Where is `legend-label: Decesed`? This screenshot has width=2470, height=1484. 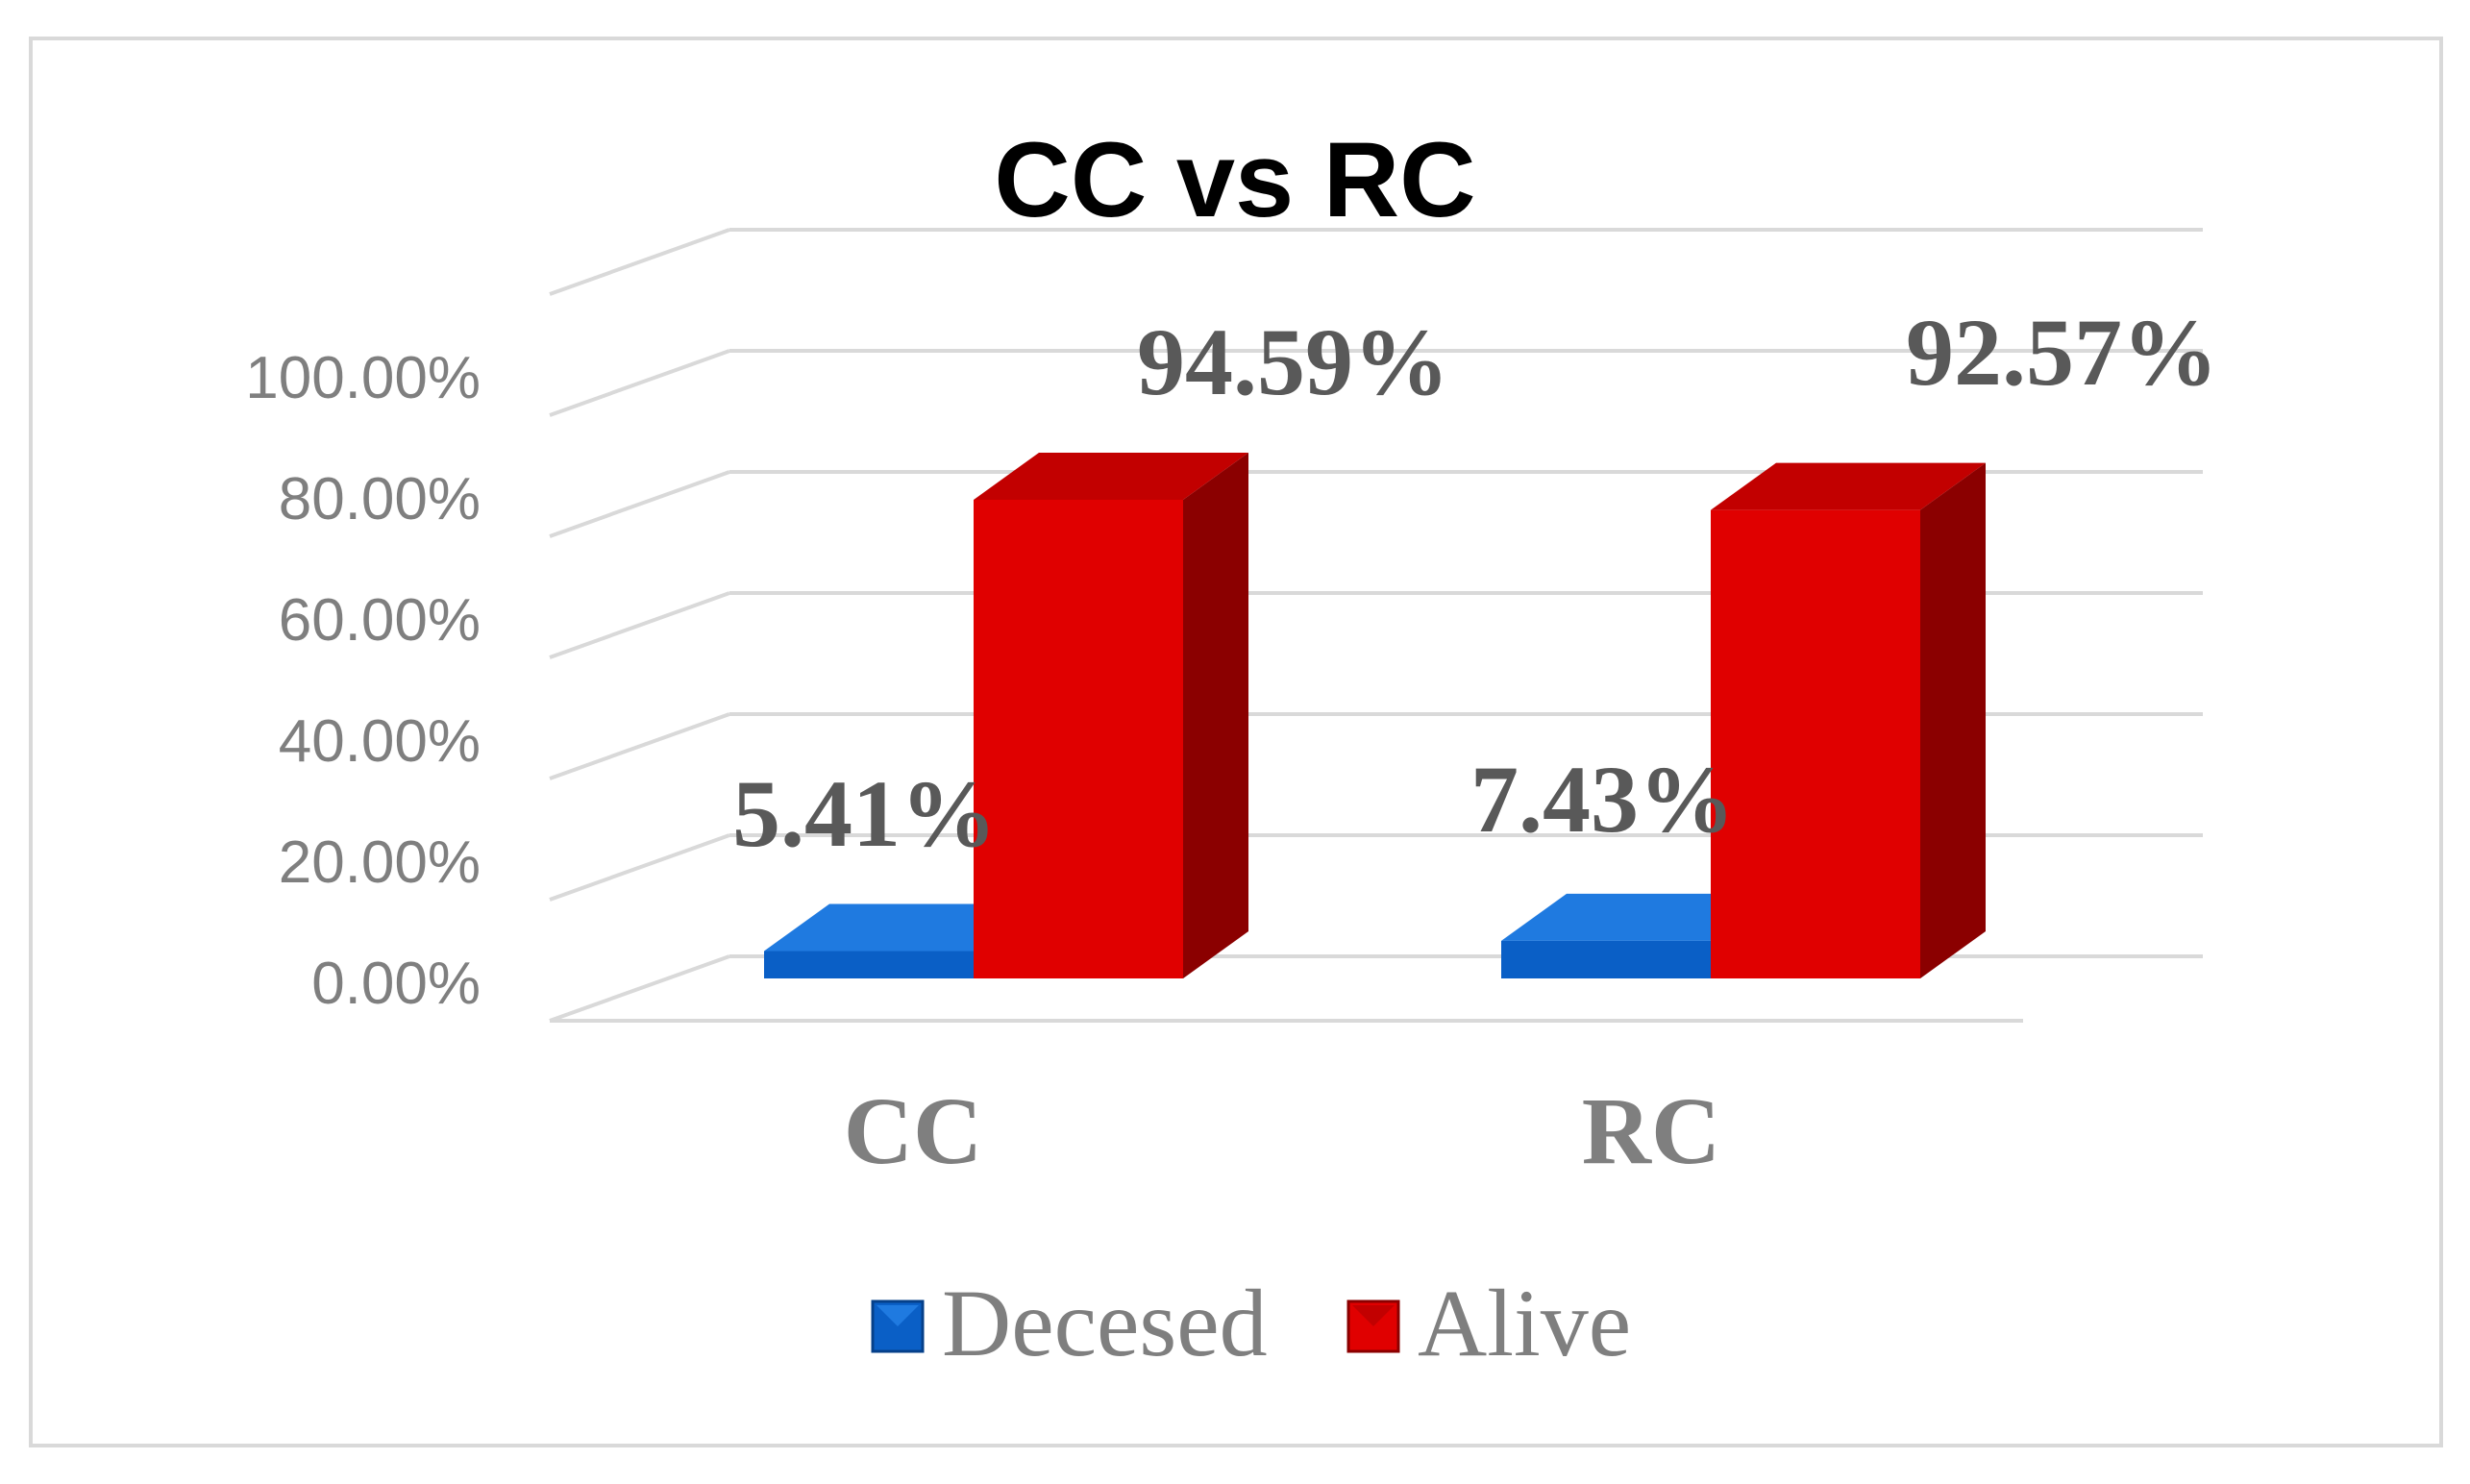
legend-label: Decesed is located at coordinates (1105, 1323).